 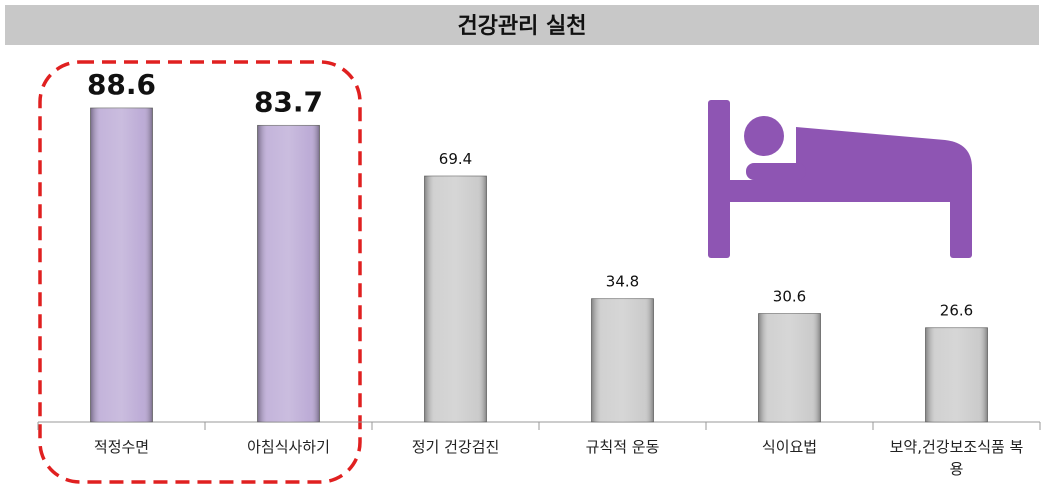 I want to click on x-tick-label: 보약,건강보조식품 복용, so click(x=956, y=458).